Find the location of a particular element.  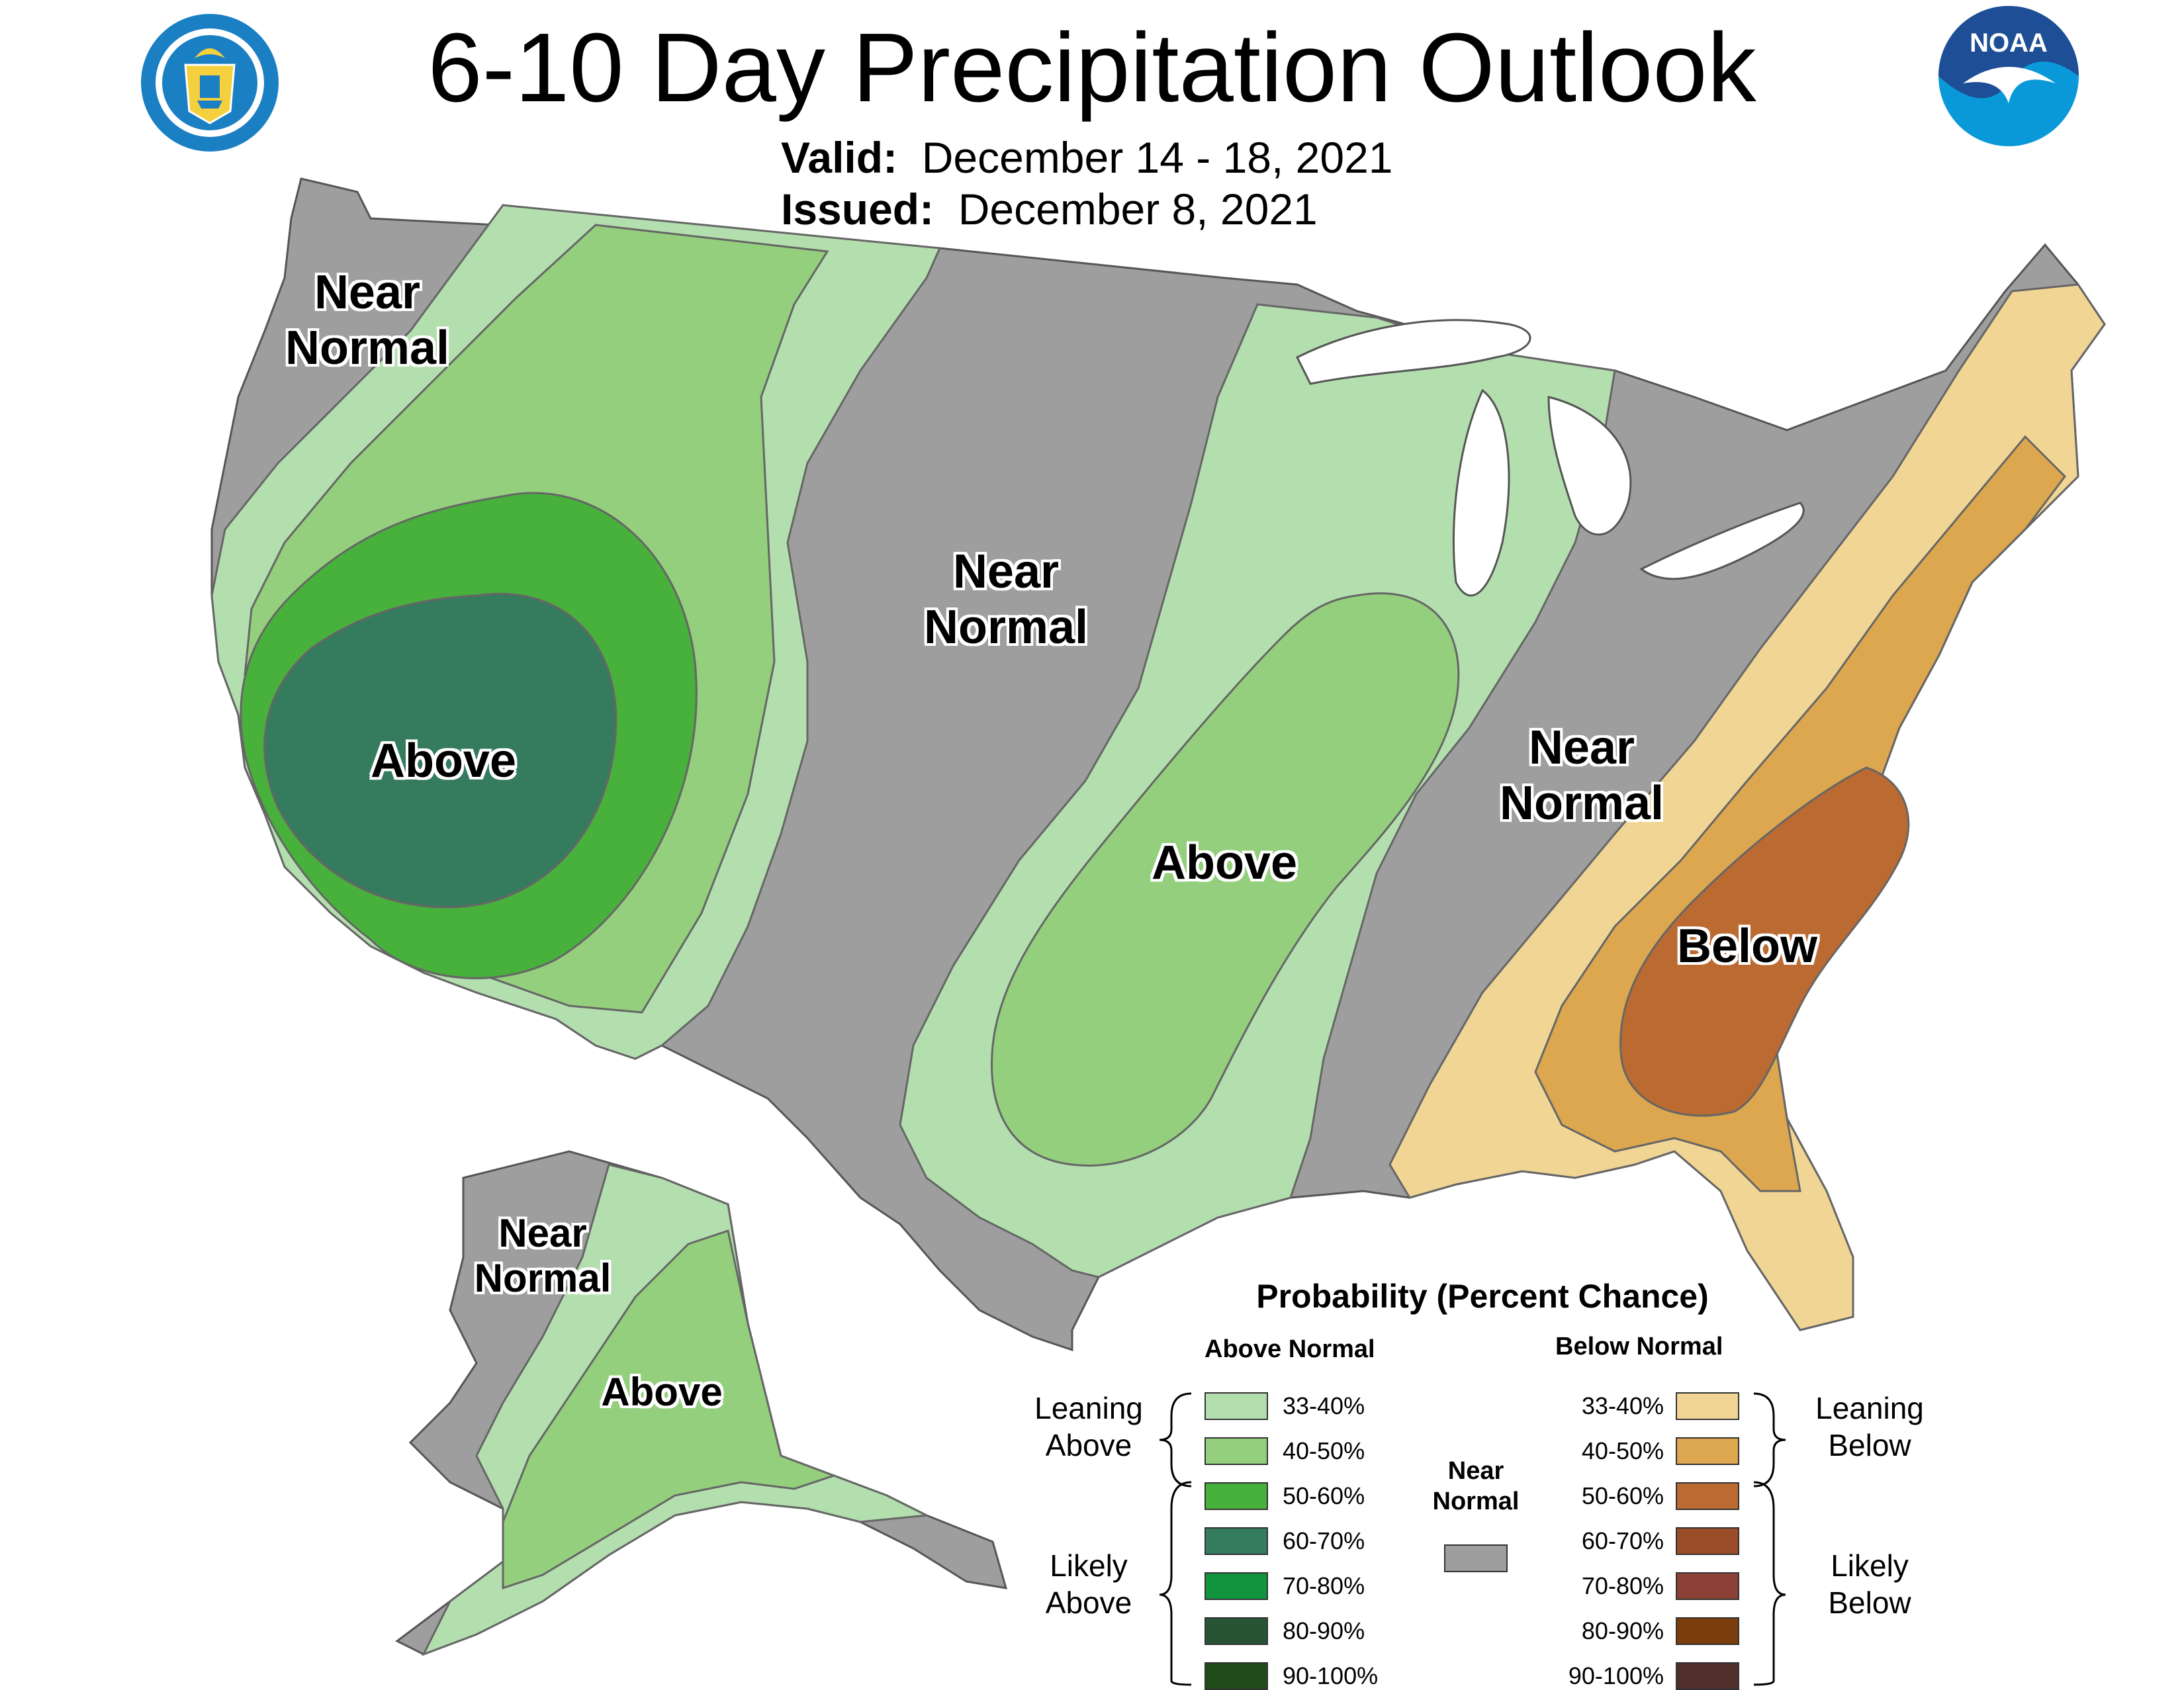

label-california-above: Above is located at coordinates (444, 760).